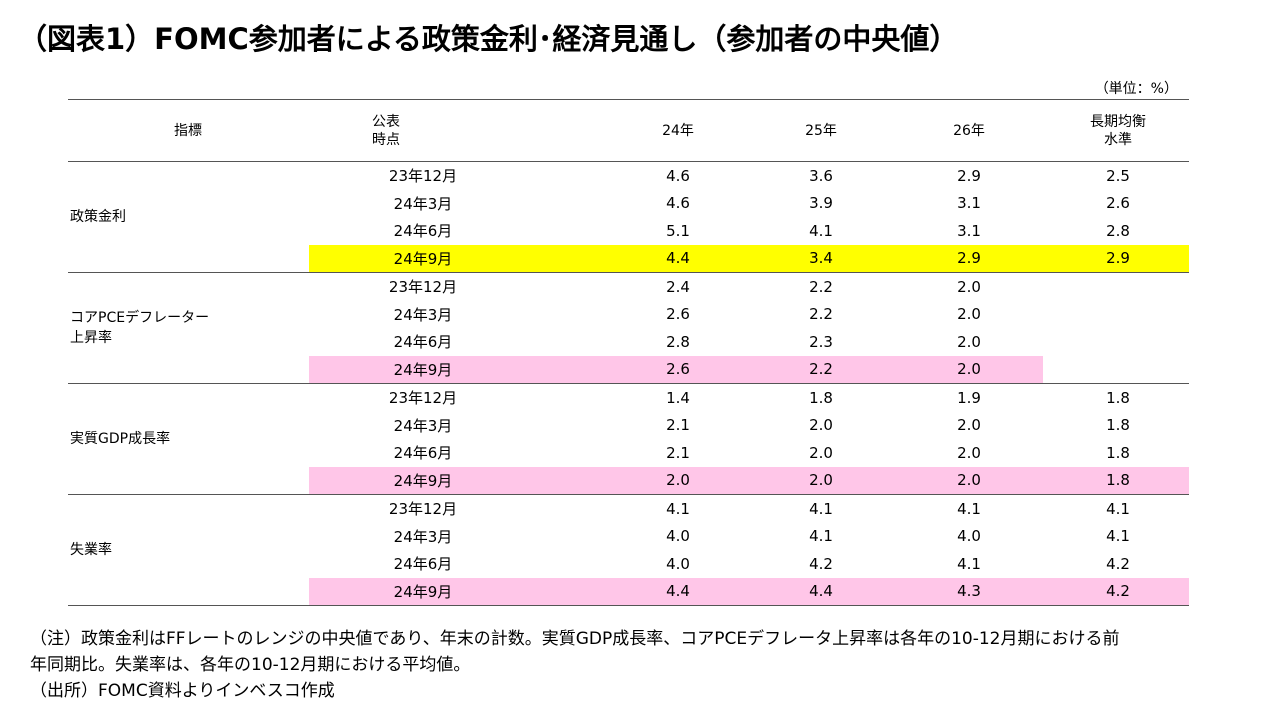 Image resolution: width=1280 pixels, height=720 pixels. I want to click on table-row: 24年3月 4.6 3.9 3.1 2.6, so click(628, 204).